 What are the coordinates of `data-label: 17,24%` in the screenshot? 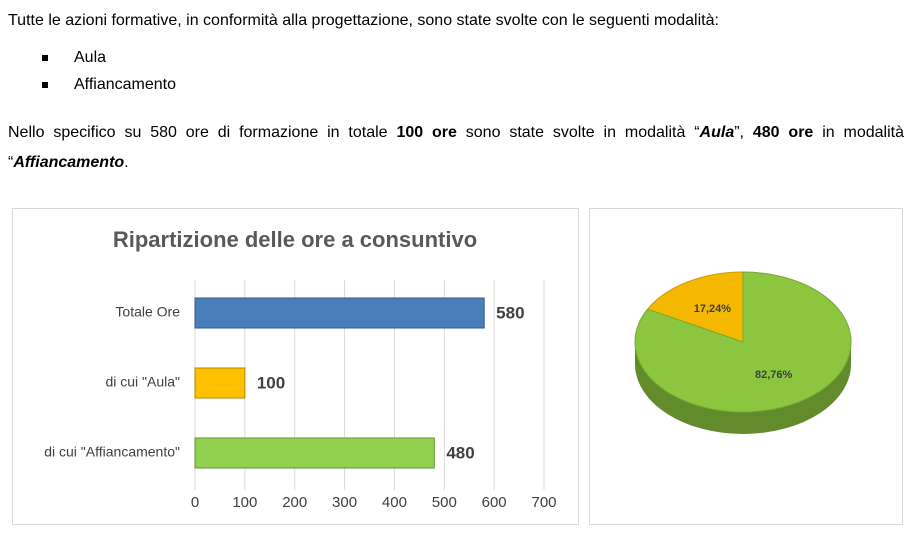 It's located at (713, 309).